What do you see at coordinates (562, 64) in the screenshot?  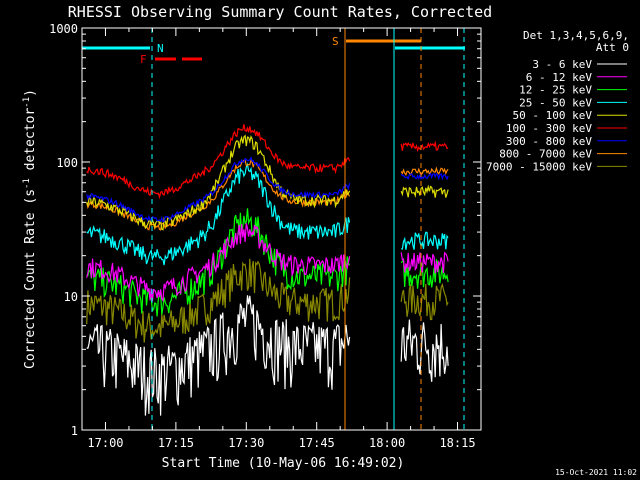 I see `legend-label: 3 - 6 keV` at bounding box center [562, 64].